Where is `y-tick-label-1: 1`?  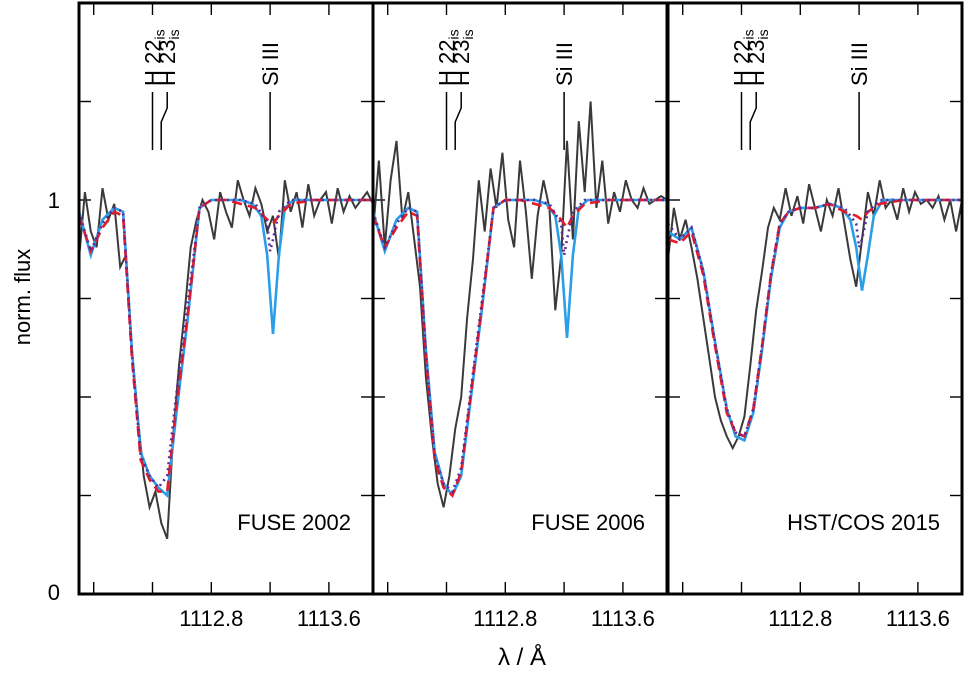
y-tick-label-1: 1 is located at coordinates (54, 200).